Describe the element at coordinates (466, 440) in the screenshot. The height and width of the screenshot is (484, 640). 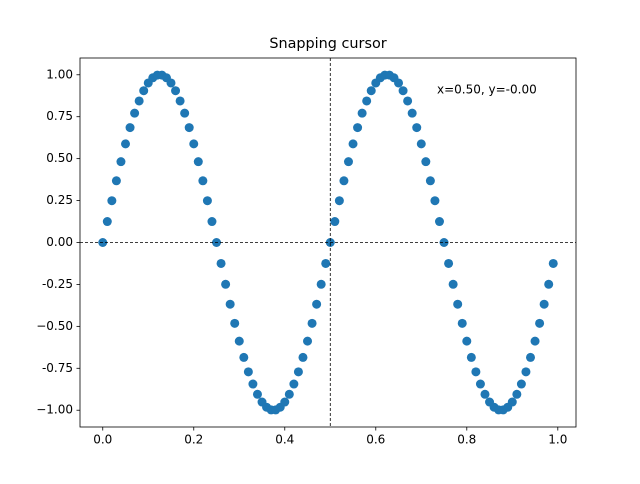
I see `x-tick-label: 0.8` at that location.